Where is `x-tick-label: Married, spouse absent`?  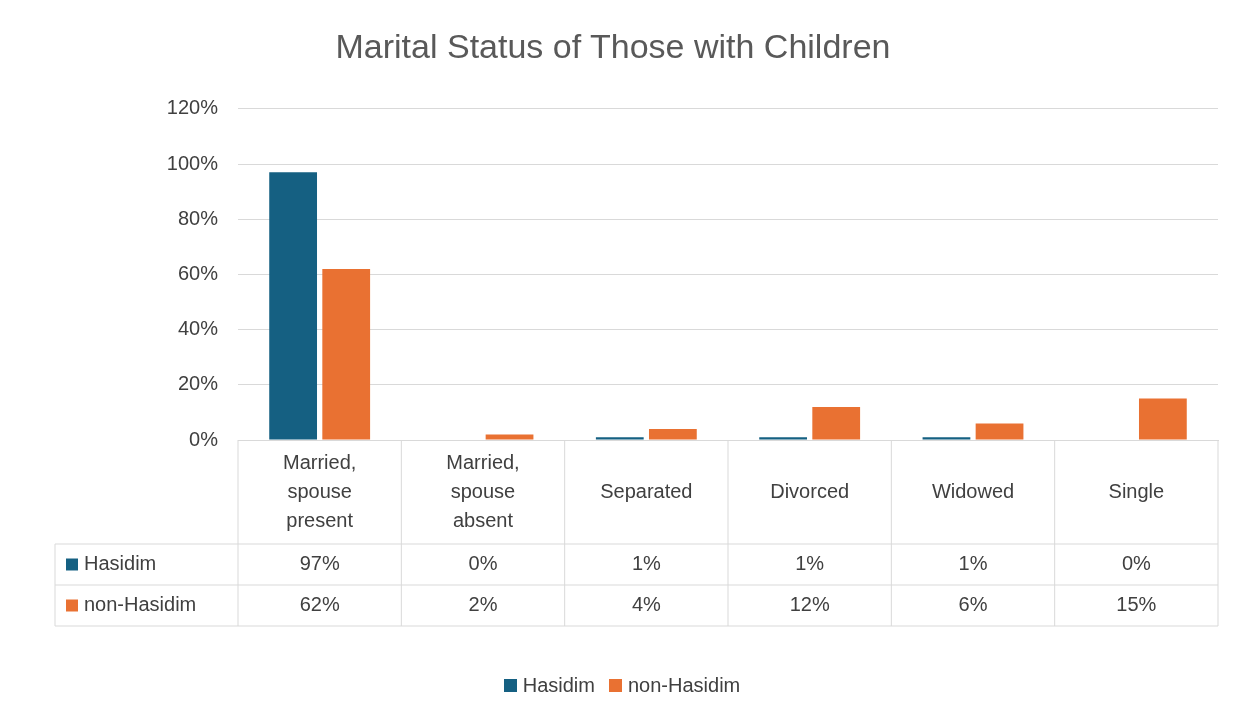
x-tick-label: Married, spouse absent is located at coordinates (483, 490).